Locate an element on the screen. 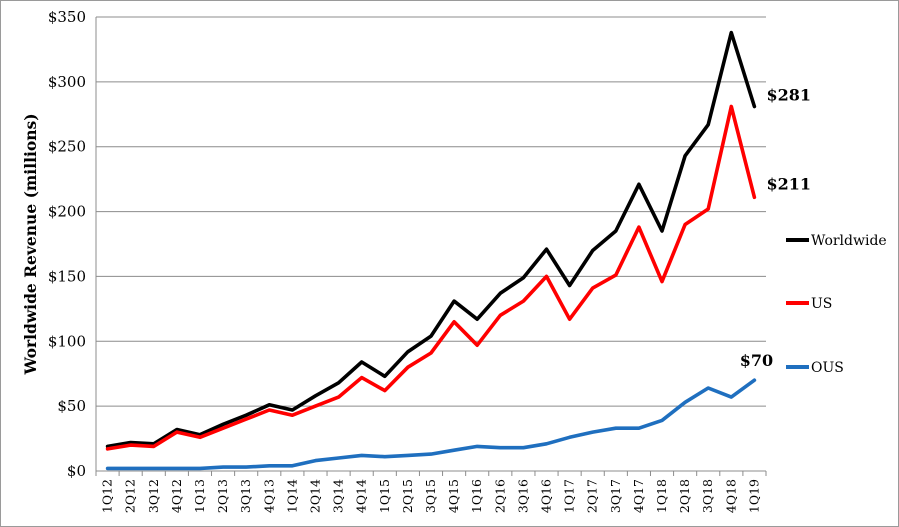 Image resolution: width=899 pixels, height=527 pixels. x-tick-label: 1Q13 is located at coordinates (199, 496).